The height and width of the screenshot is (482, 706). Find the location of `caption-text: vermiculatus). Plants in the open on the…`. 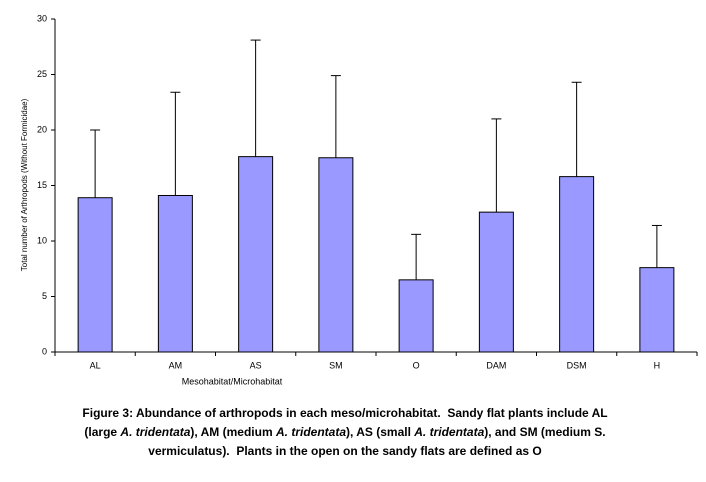

caption-text: vermiculatus). Plants in the open on the… is located at coordinates (345, 451).